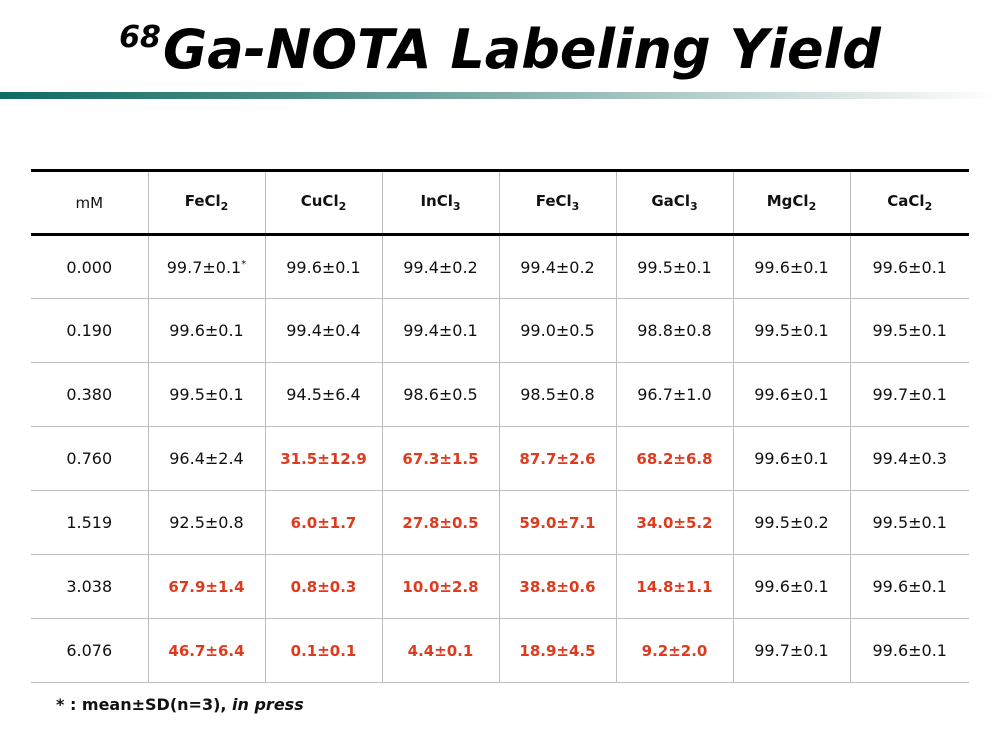 Image resolution: width=1000 pixels, height=750 pixels. I want to click on yield-cell: 98.6±0.5, so click(440, 394).